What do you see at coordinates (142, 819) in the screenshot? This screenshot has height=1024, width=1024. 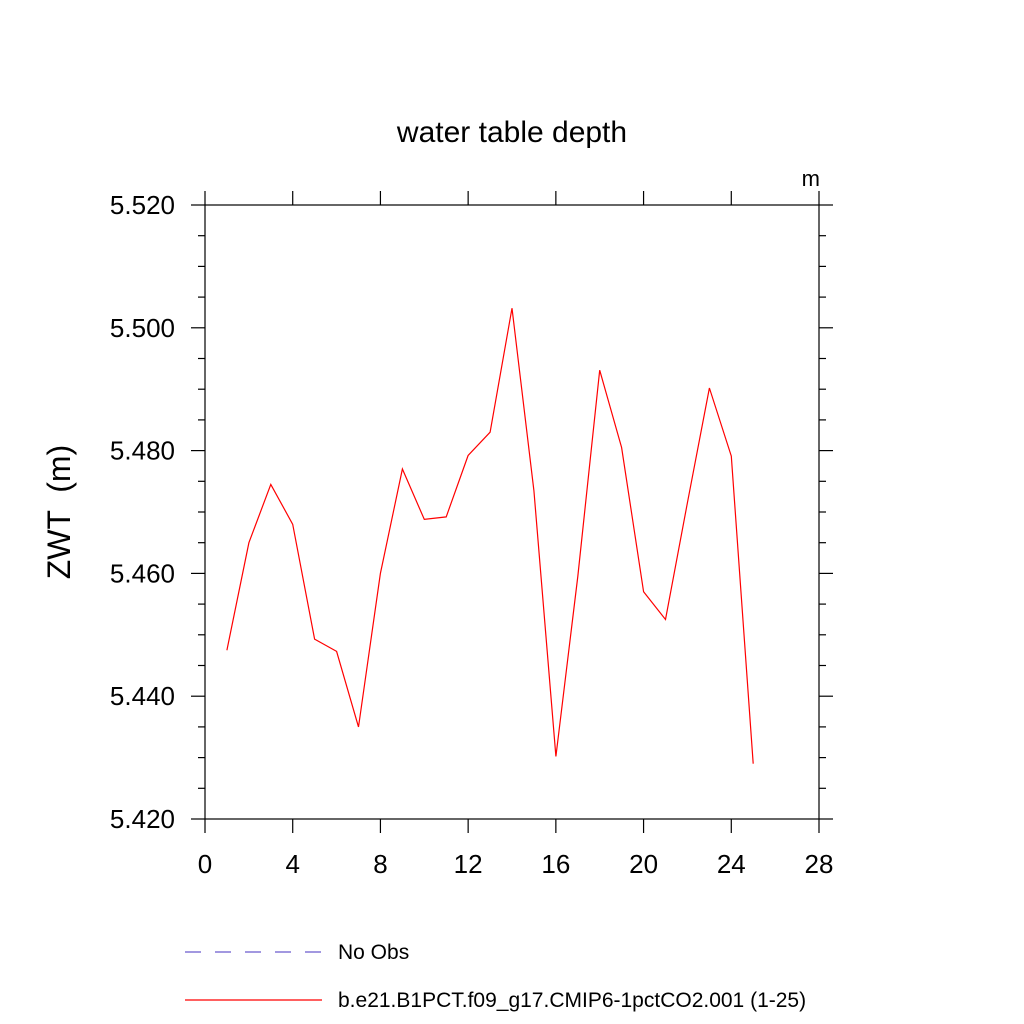 I see `y-tick-label: 5.420` at bounding box center [142, 819].